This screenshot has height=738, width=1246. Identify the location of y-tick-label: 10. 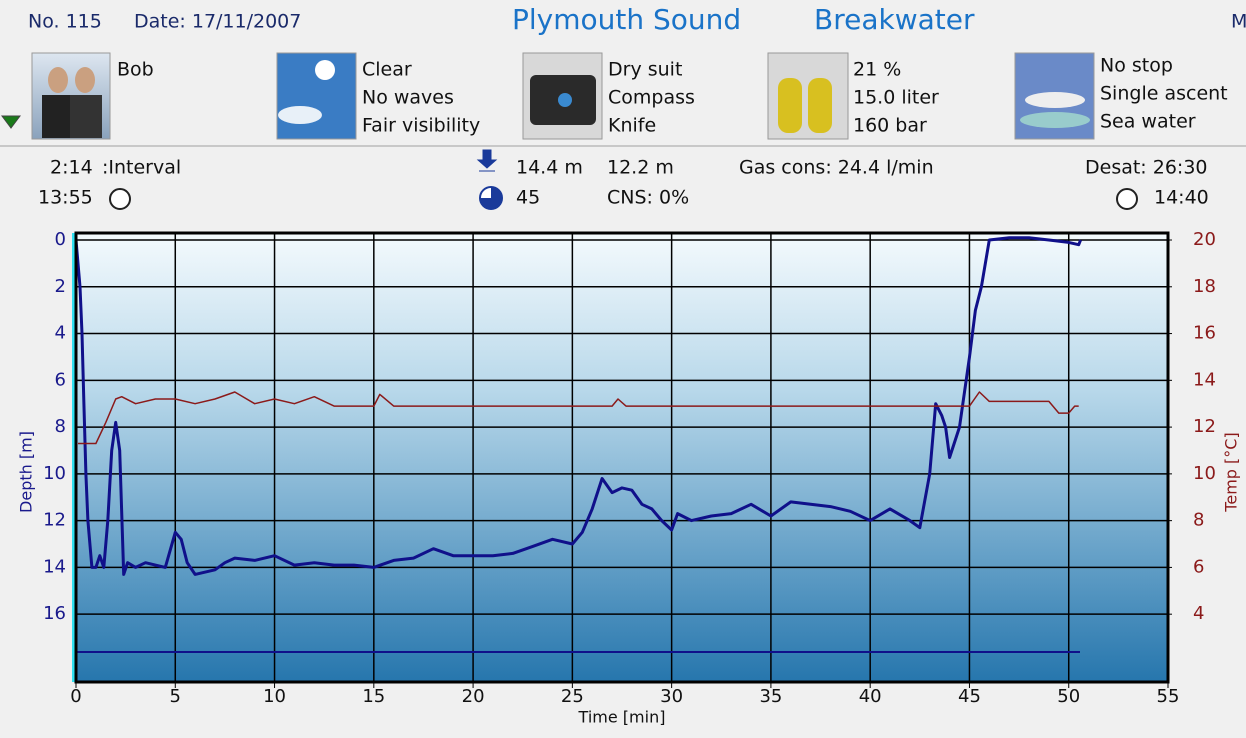
(54, 473).